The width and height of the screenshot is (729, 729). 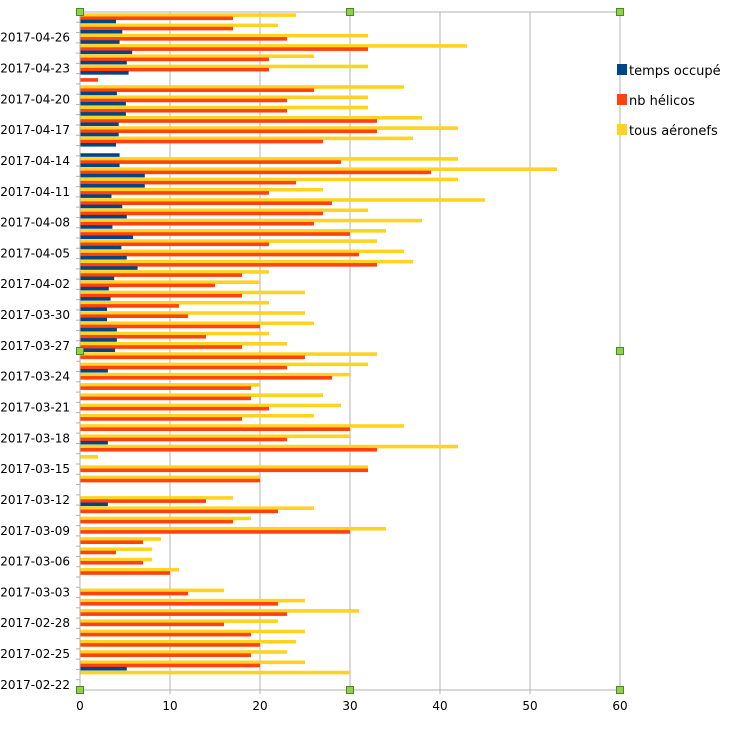 I want to click on bar-nb-hélicos-2017-03-31, so click(x=129, y=306).